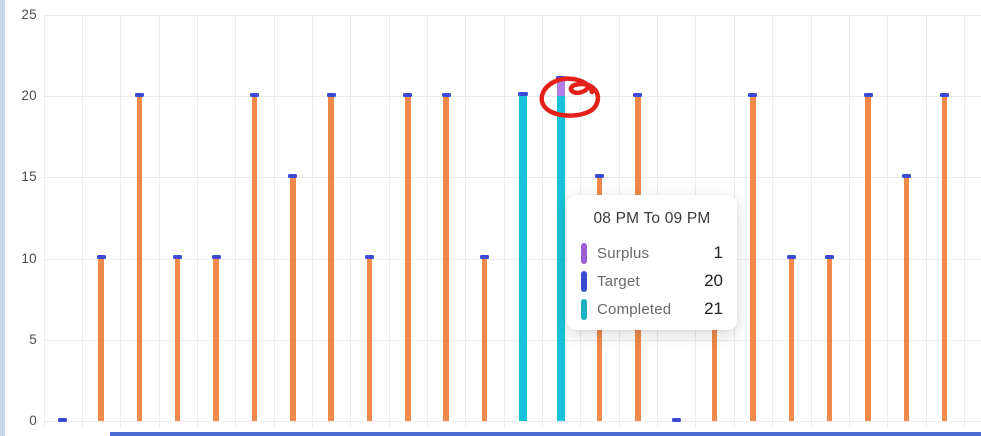  I want to click on surplus-swatch-icon, so click(584, 253).